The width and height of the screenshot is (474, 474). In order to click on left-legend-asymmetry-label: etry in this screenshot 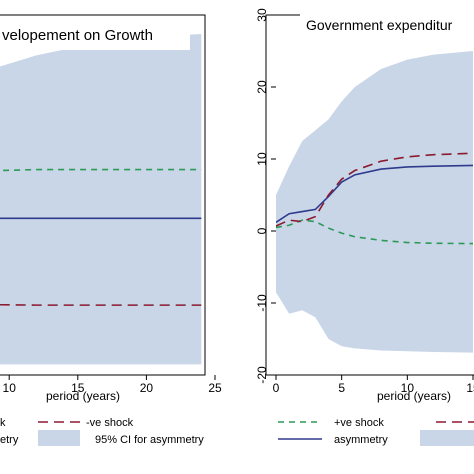, I will do `click(9, 440)`.